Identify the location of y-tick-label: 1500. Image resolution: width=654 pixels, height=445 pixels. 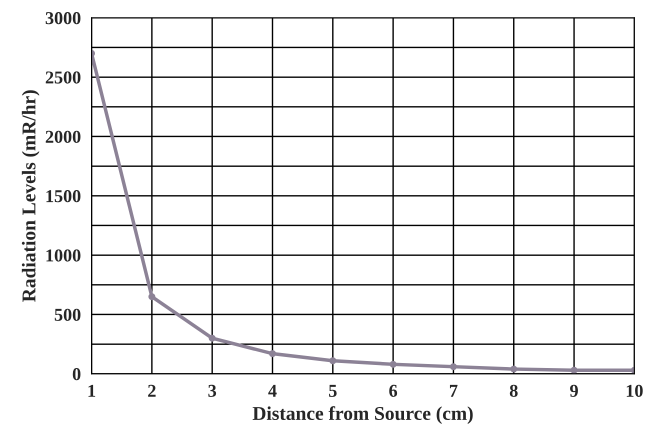
(63, 196).